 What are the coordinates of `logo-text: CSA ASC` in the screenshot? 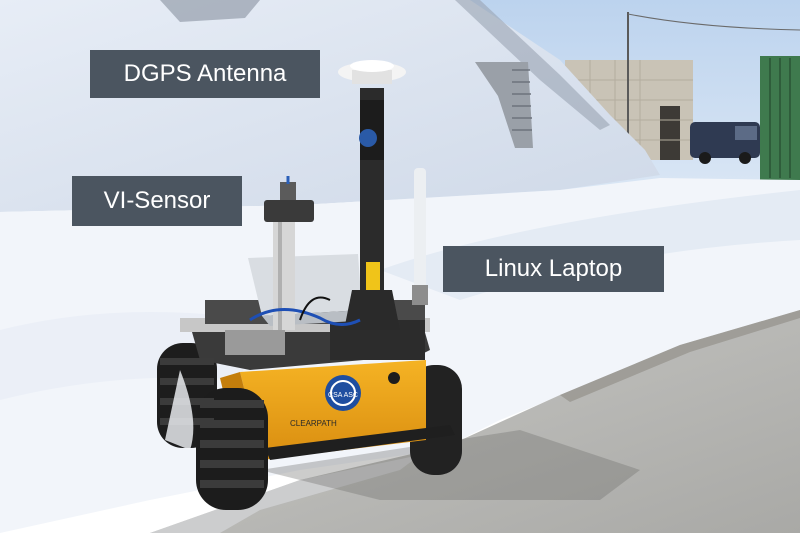 It's located at (343, 395).